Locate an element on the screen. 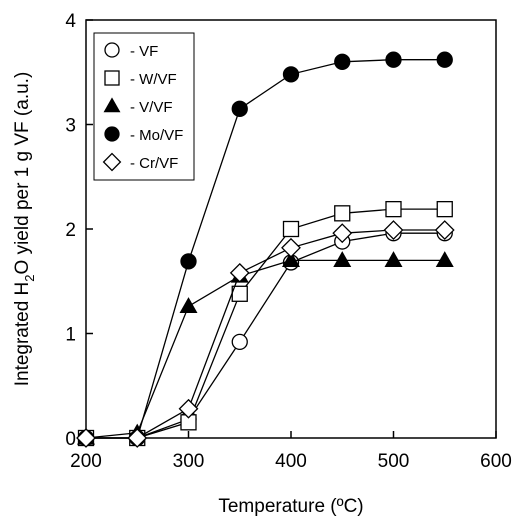 Image resolution: width=525 pixels, height=521 pixels. y-tick-label: 4 is located at coordinates (70, 21).